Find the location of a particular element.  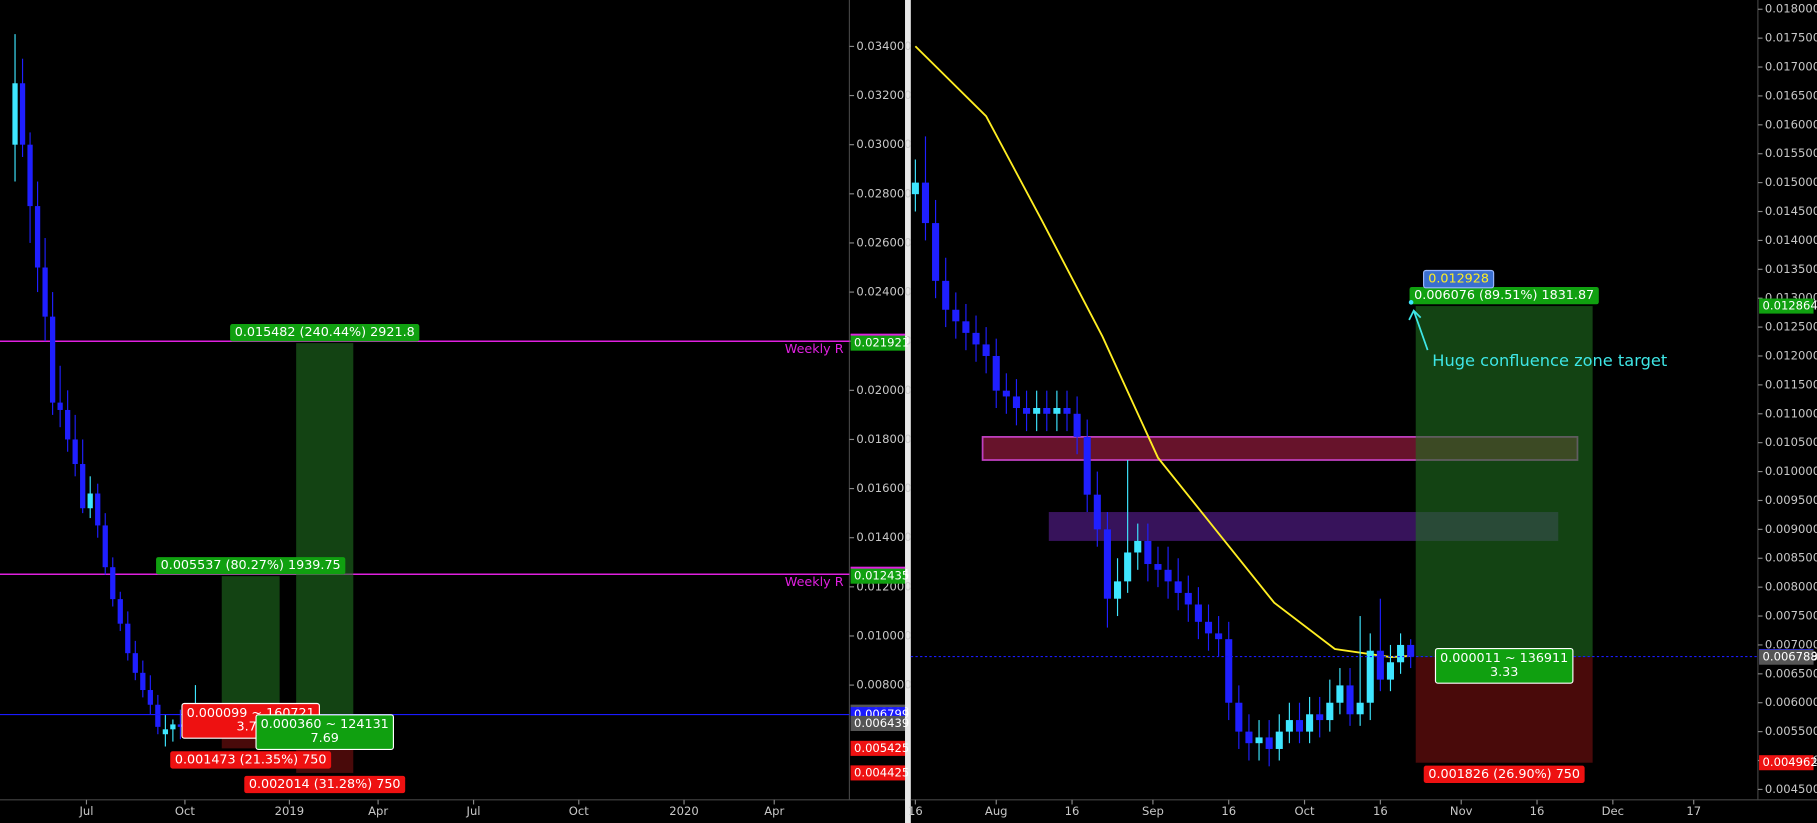

y-tick-label: 0.013500 is located at coordinates (1791, 269).